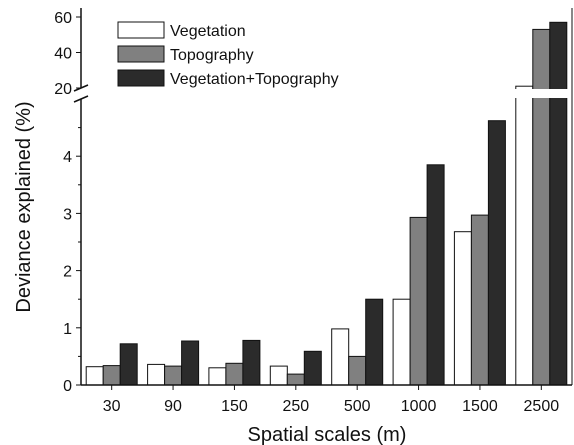 The height and width of the screenshot is (445, 574). Describe the element at coordinates (67, 214) in the screenshot. I see `y-tick-label-3: 3` at that location.